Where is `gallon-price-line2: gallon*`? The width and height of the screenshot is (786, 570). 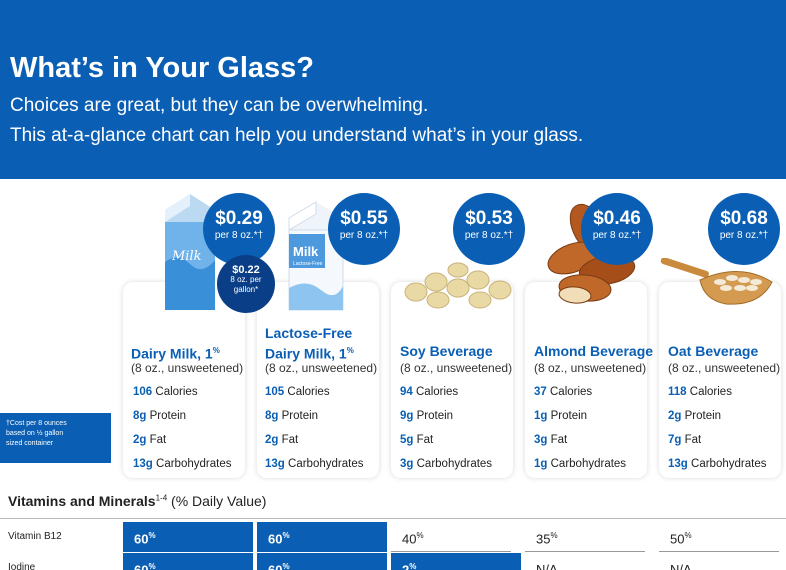
gallon-price-line2: gallon* is located at coordinates (246, 289).